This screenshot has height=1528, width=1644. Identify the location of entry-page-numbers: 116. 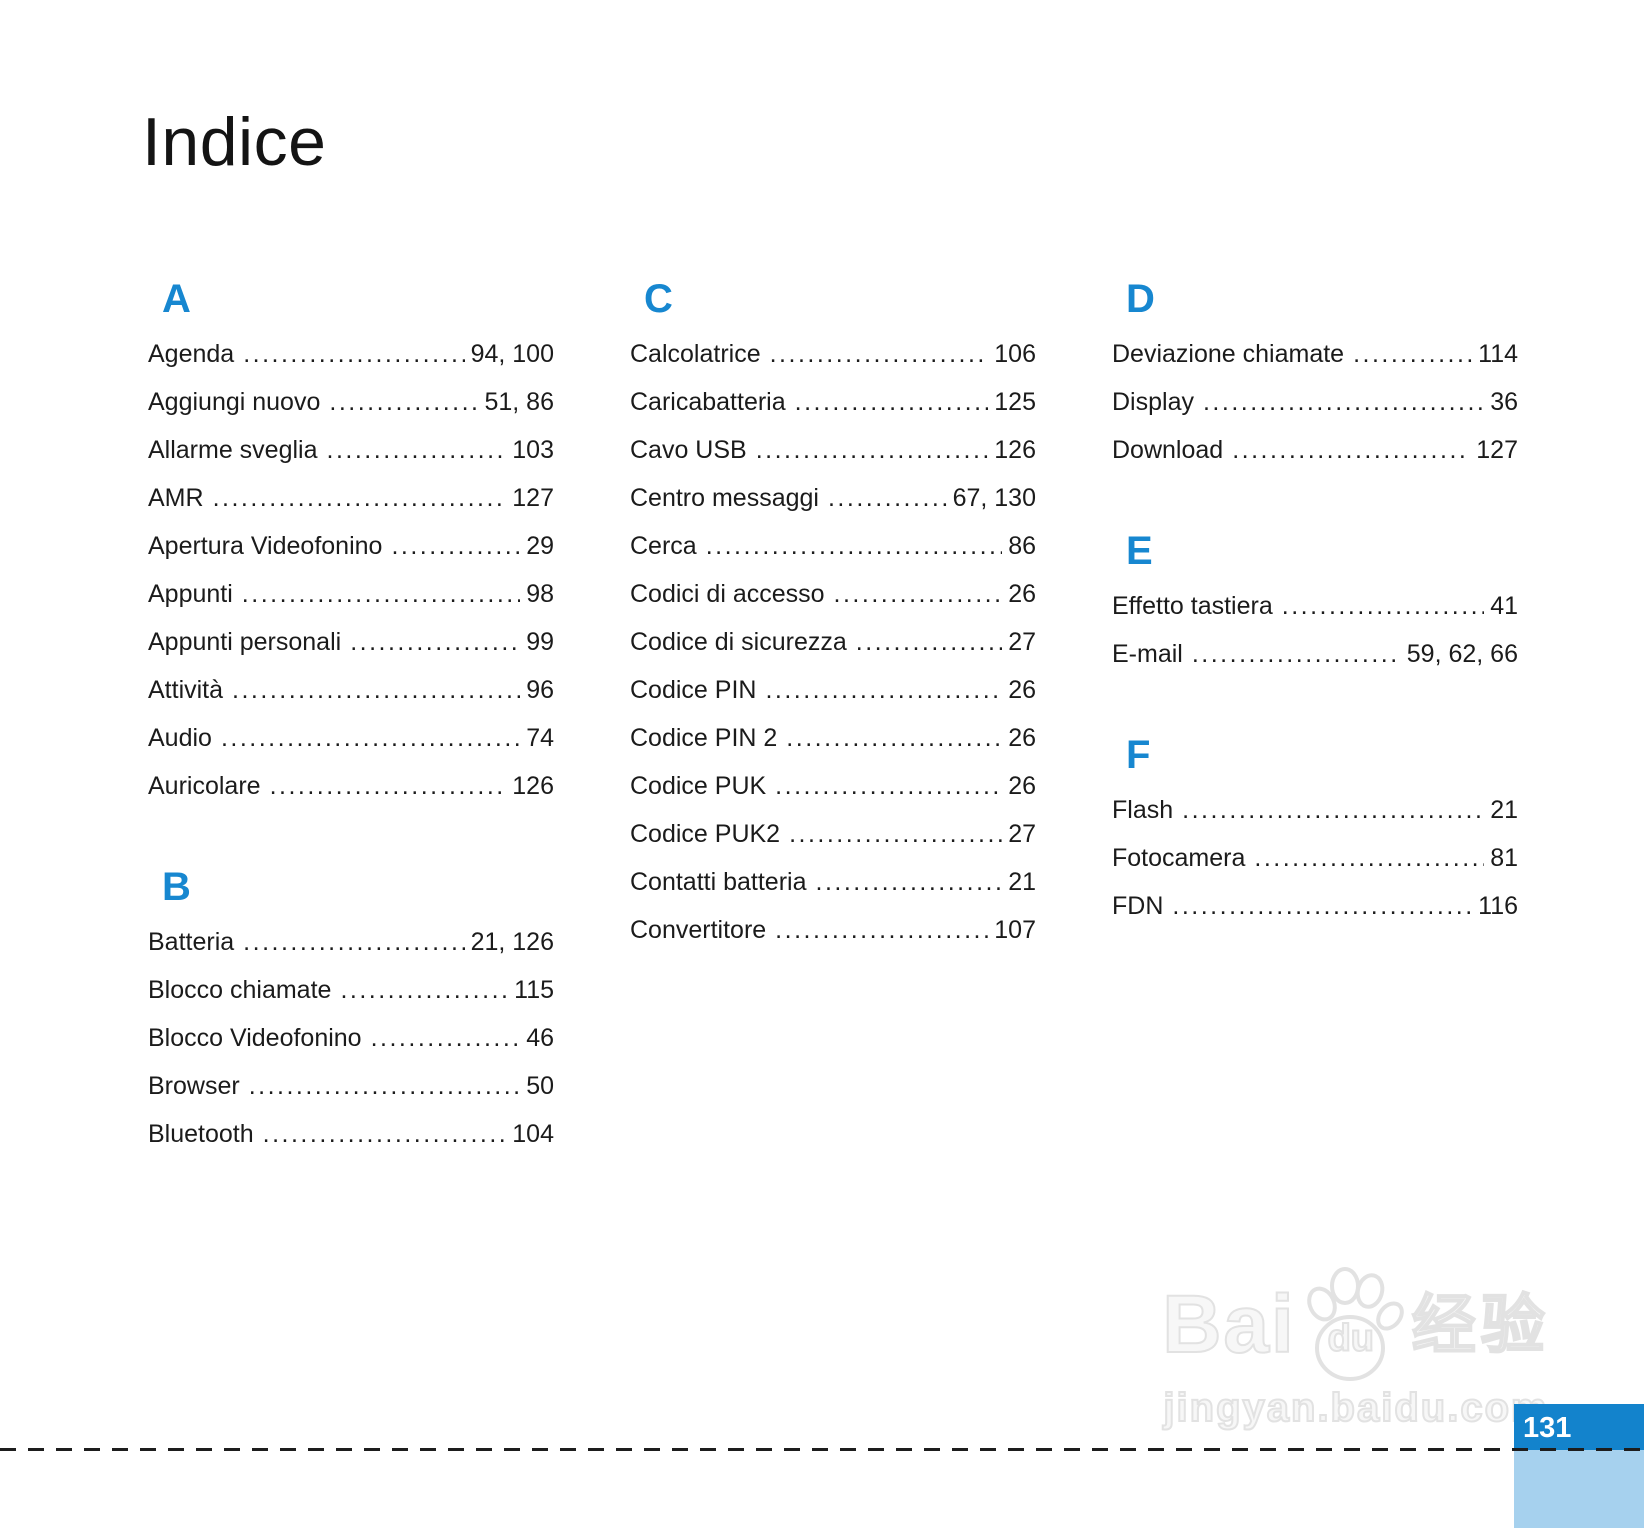
(1498, 905).